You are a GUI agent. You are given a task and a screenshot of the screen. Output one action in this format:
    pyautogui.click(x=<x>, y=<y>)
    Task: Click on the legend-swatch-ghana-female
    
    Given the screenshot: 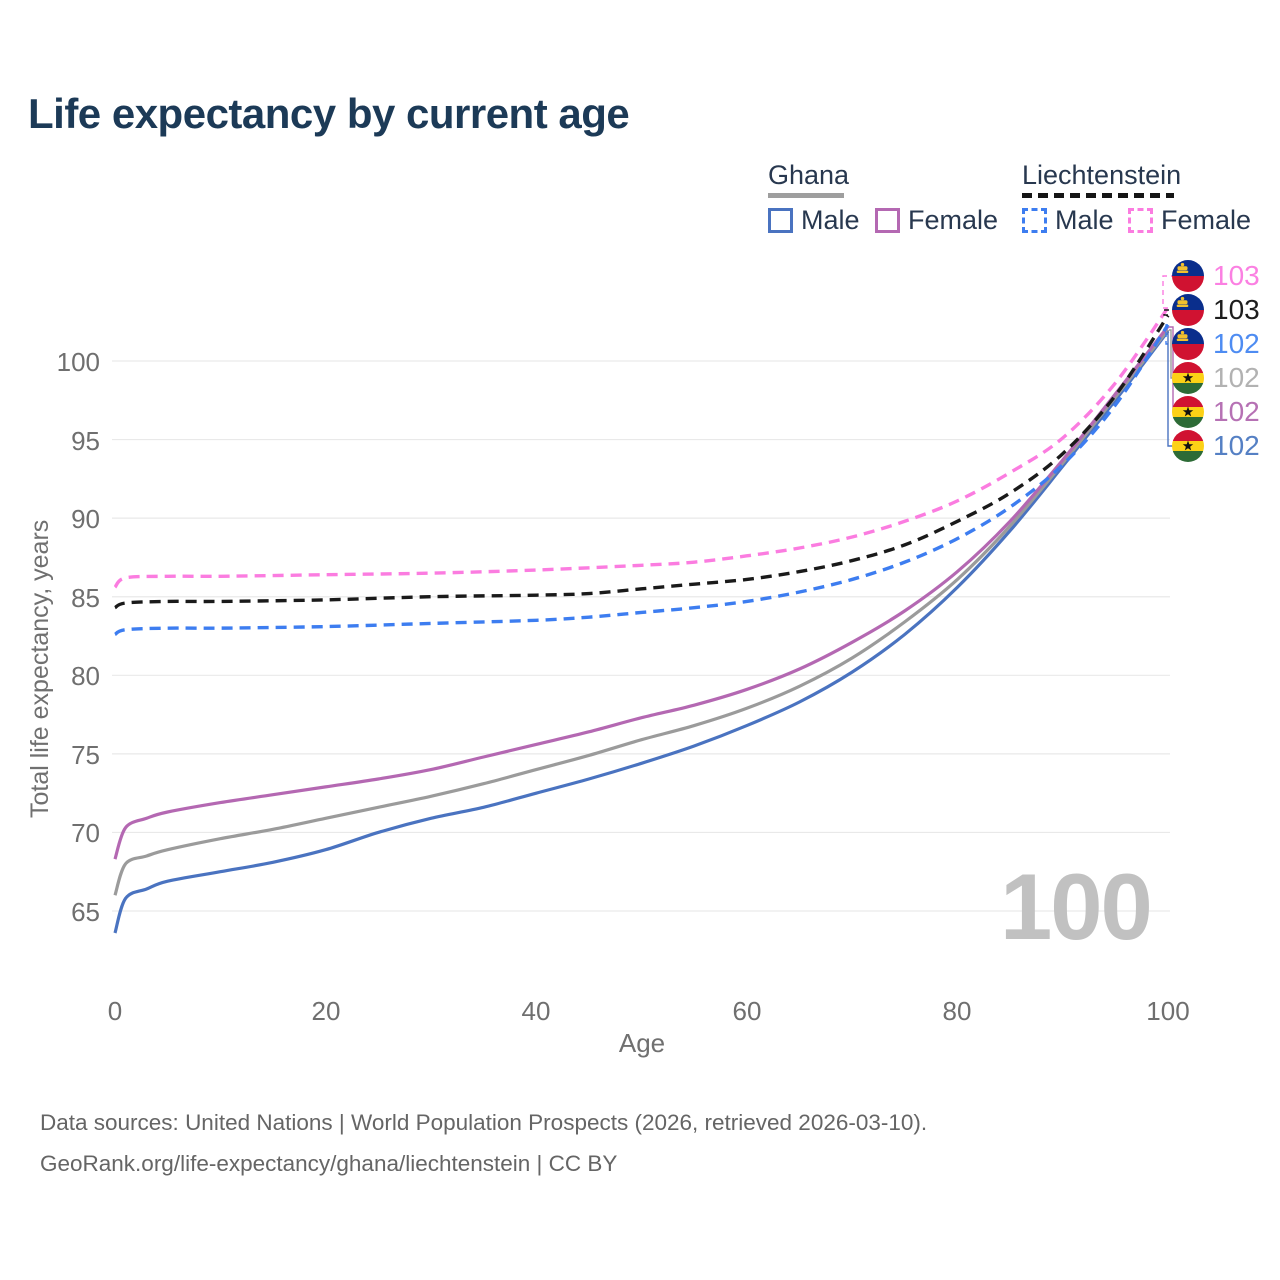 What is the action you would take?
    pyautogui.click(x=887, y=220)
    